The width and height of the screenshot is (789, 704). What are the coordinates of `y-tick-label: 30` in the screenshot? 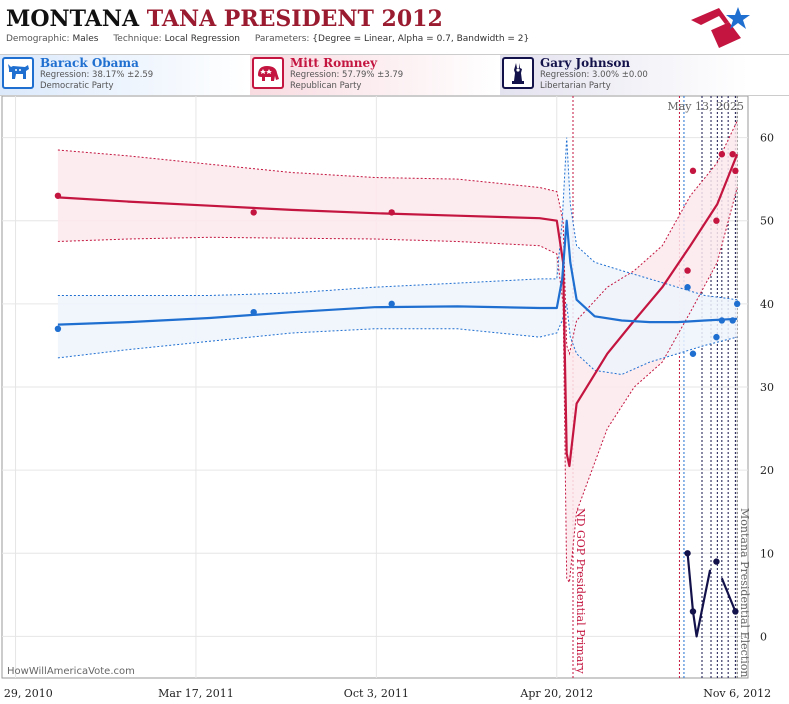 It's located at (767, 387).